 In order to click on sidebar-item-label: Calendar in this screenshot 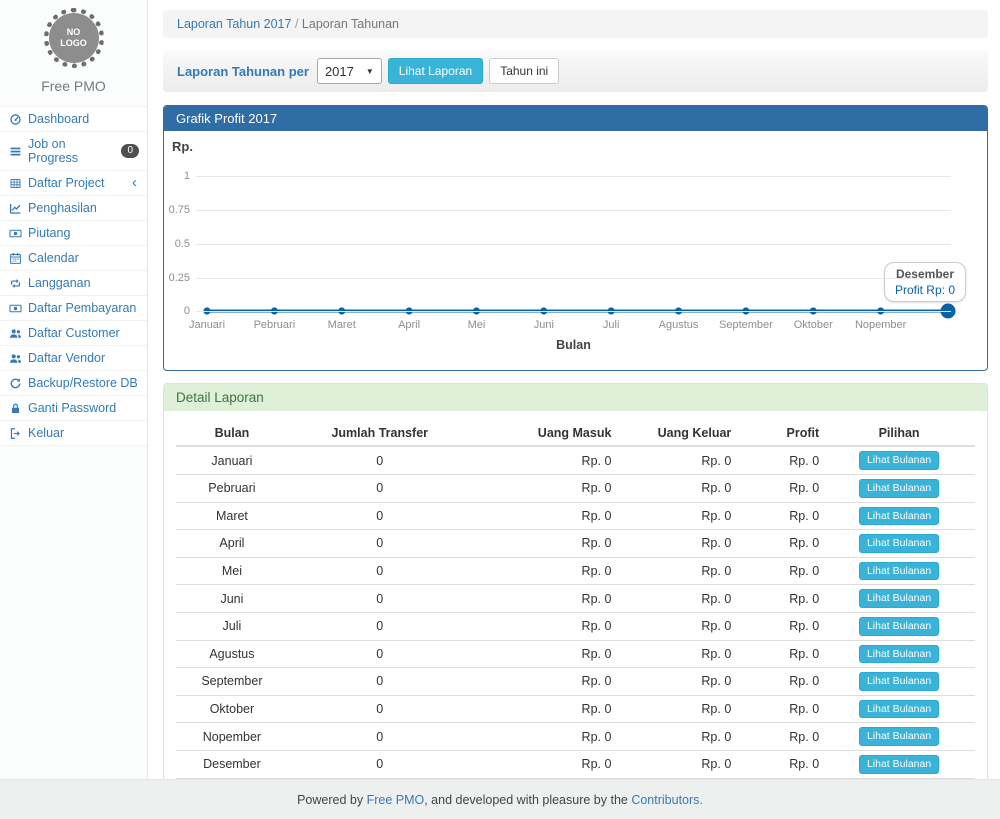, I will do `click(53, 258)`.